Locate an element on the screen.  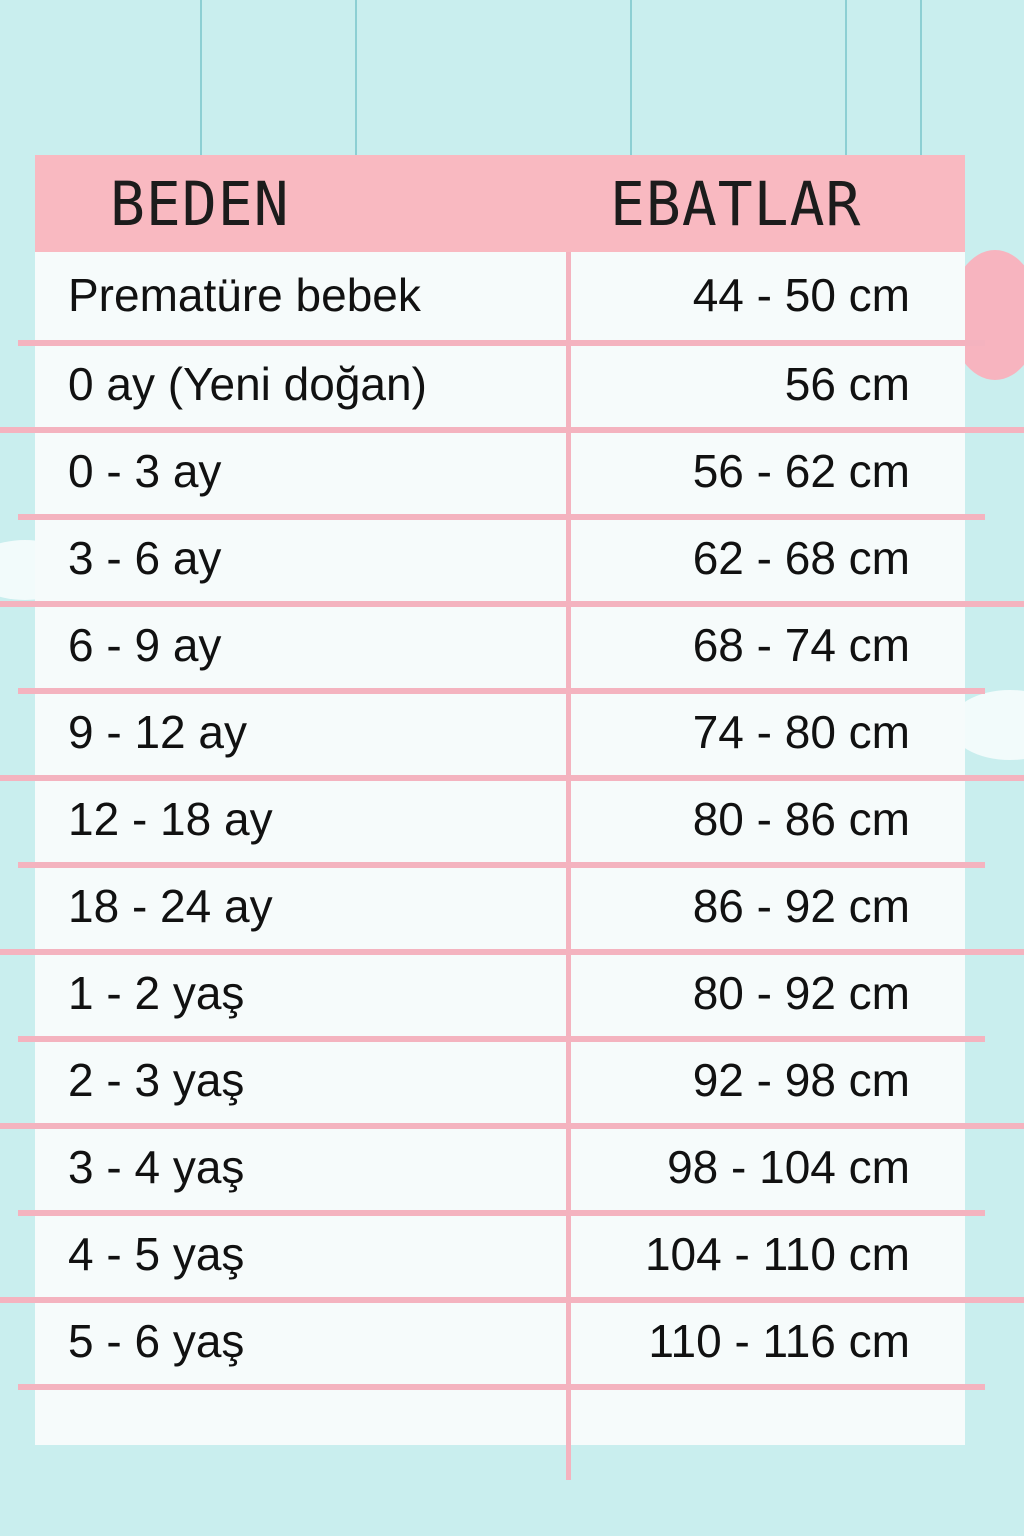
dimension-cell: 104 - 110 cm is located at coordinates (777, 1253).